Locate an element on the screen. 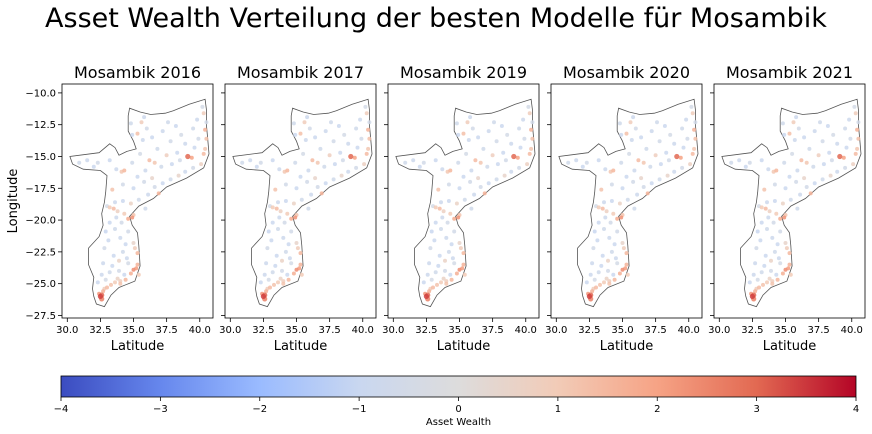  y-tick-label: −15.0 is located at coordinates (40, 157).